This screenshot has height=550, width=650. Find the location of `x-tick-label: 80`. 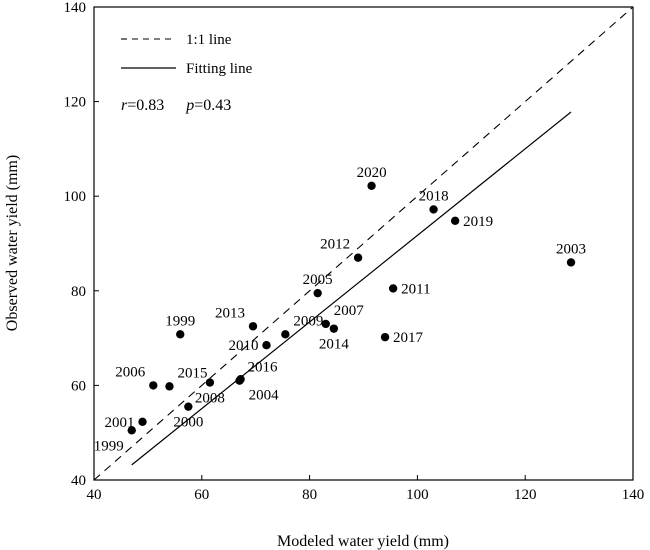

x-tick-label: 80 is located at coordinates (309, 495).